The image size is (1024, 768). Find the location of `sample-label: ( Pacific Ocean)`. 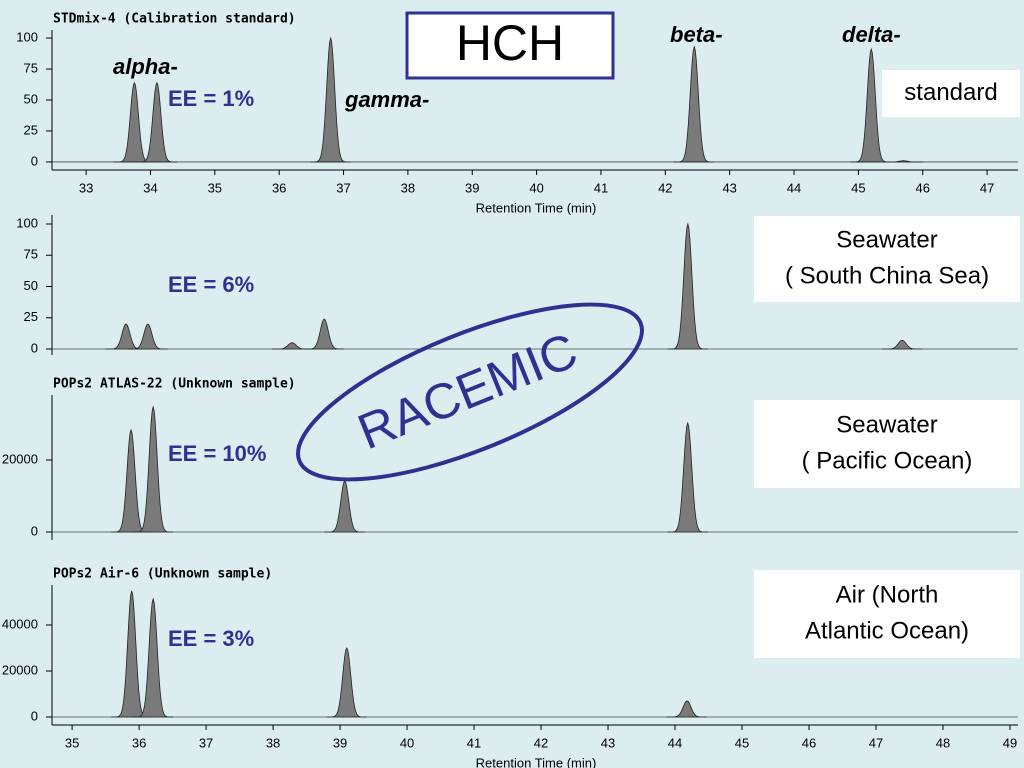

sample-label: ( Pacific Ocean) is located at coordinates (887, 460).